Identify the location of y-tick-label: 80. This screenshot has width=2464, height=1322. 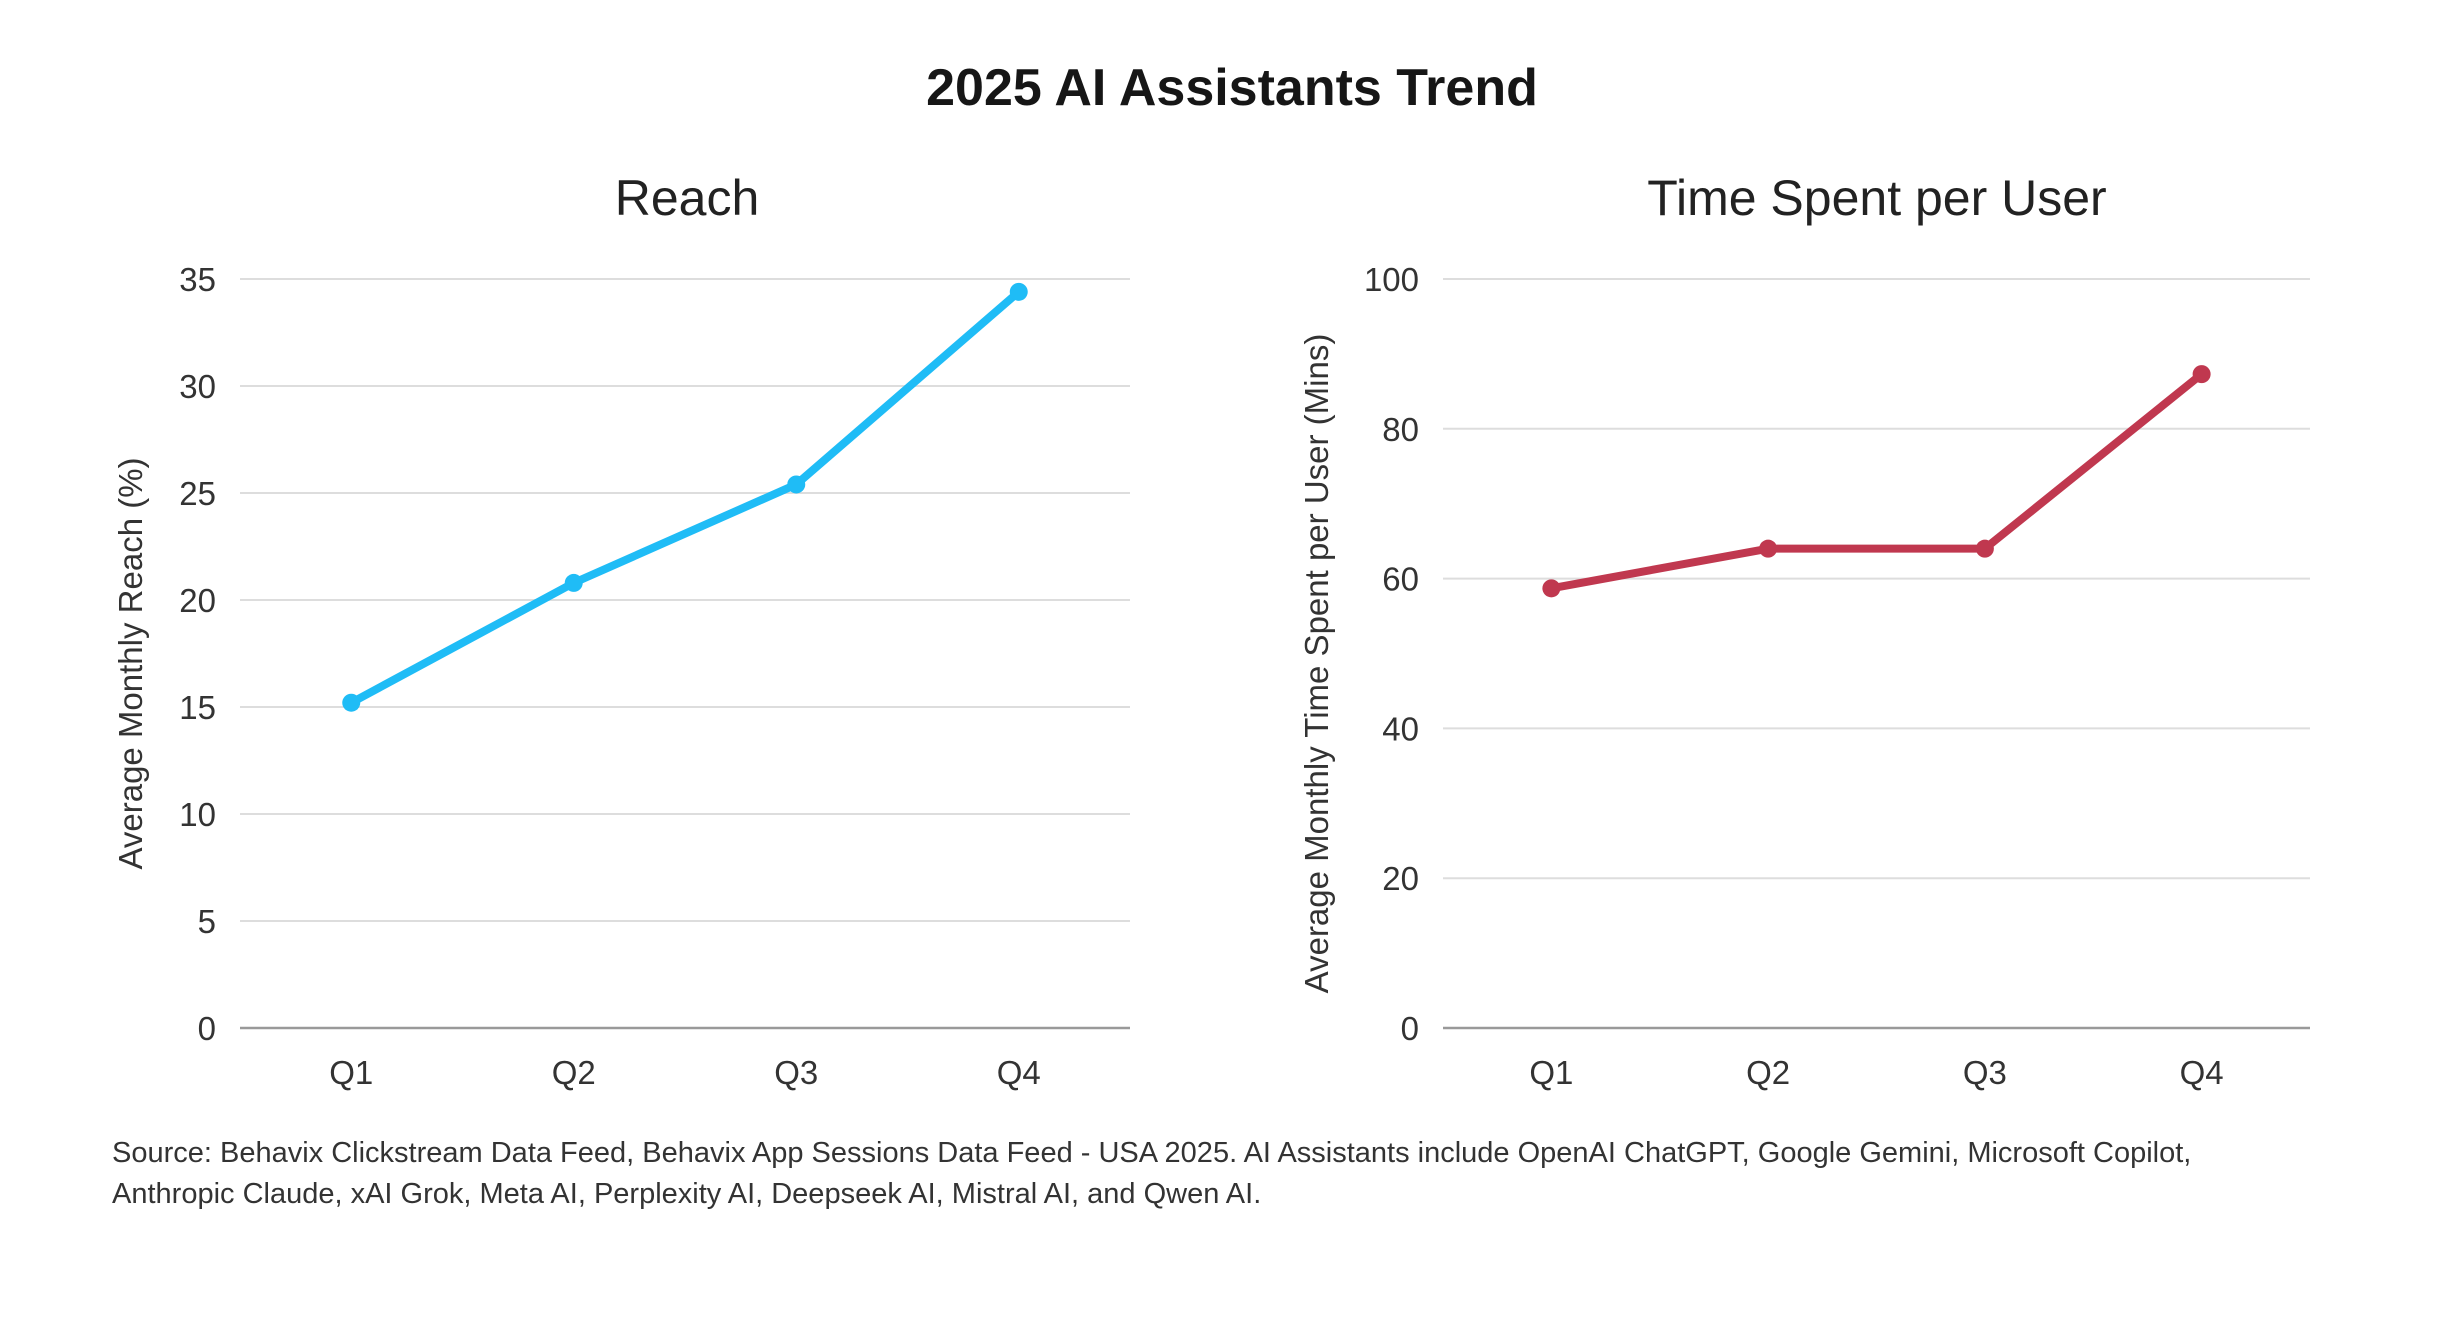
(1400, 429).